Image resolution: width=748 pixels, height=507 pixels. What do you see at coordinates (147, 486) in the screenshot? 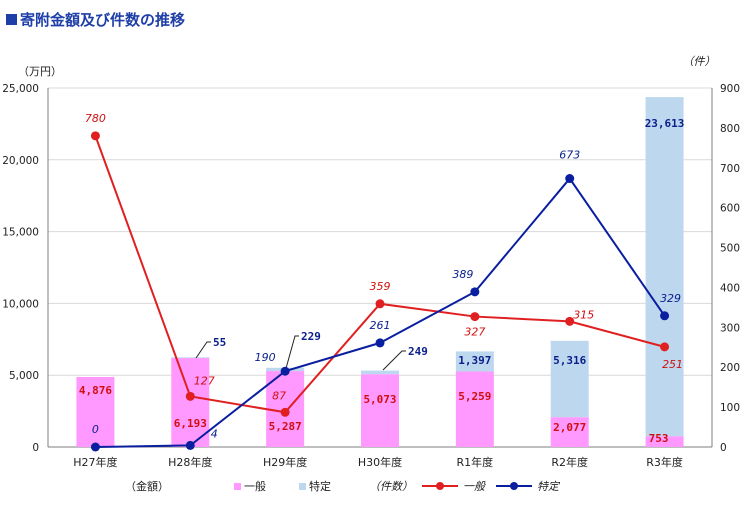
I see `legend-left-axis-label: （金額）` at bounding box center [147, 486].